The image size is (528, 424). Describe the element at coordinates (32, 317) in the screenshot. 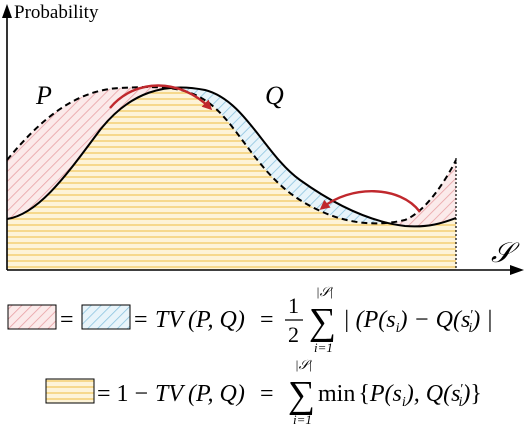

I see `legend-red-swatch` at that location.